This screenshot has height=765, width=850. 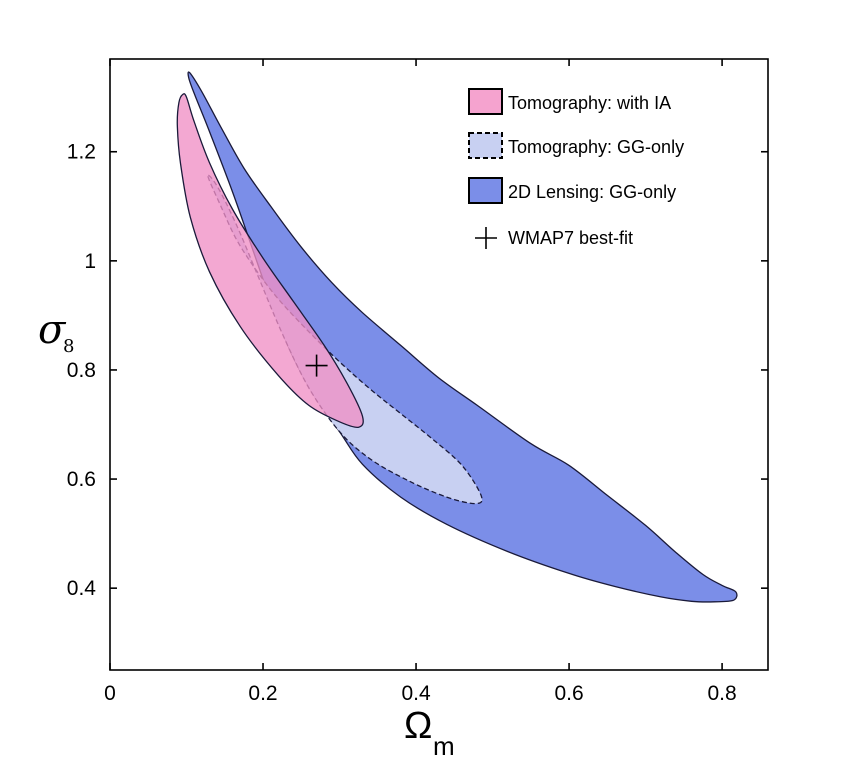 I want to click on y-tick-label: 0.4, so click(x=82, y=588).